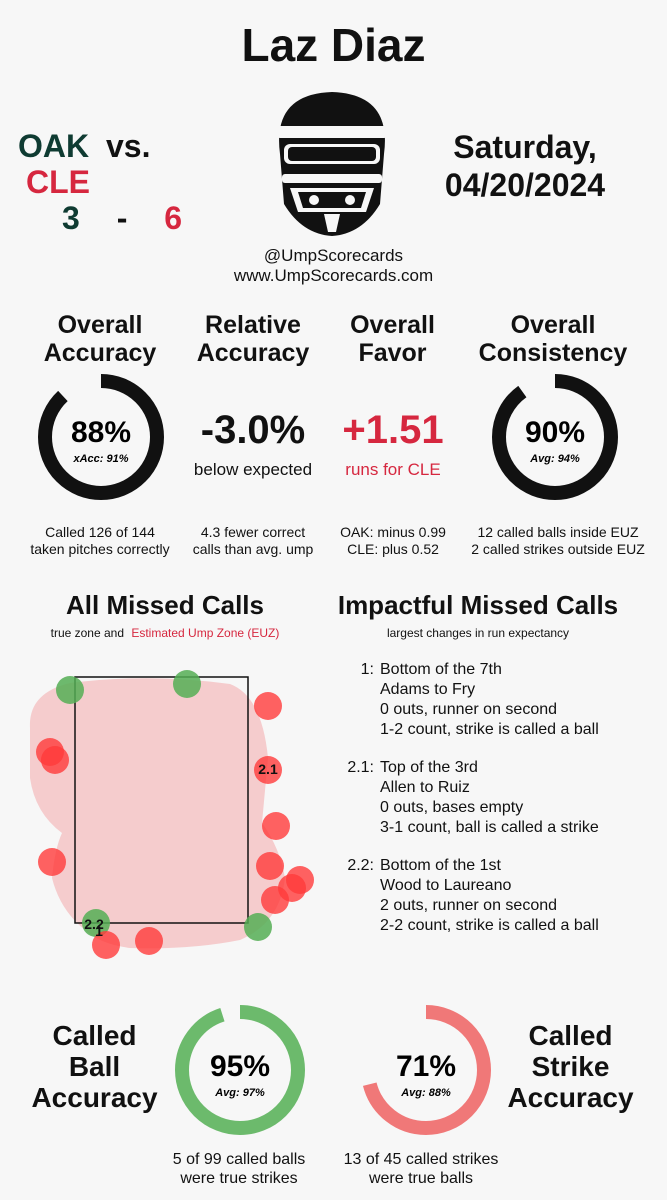  Describe the element at coordinates (173, 218) in the screenshot. I see `home-score: 6` at that location.